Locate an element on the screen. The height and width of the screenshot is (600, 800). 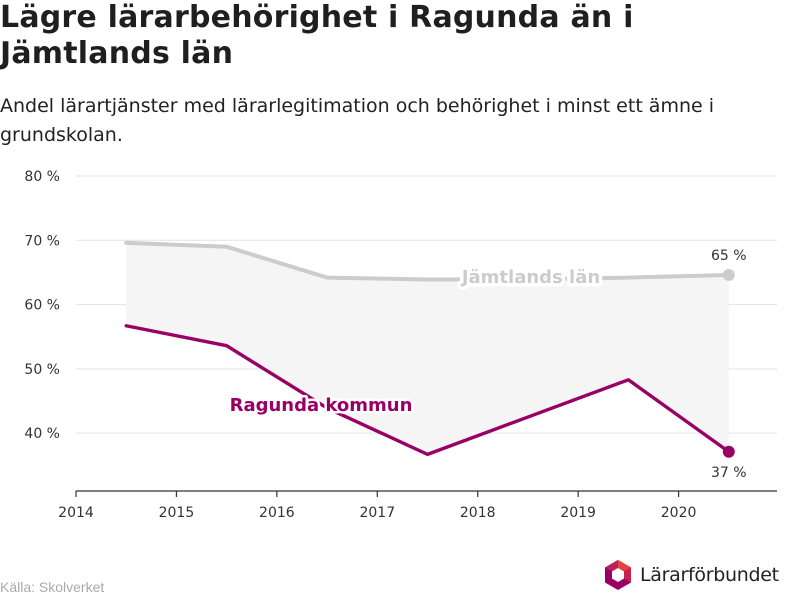
source-note: Källa: Skolverket is located at coordinates (52, 587).